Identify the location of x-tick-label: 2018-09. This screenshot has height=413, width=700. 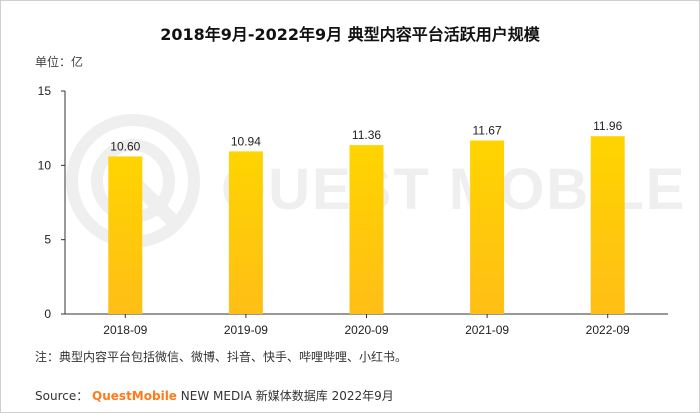
(125, 330).